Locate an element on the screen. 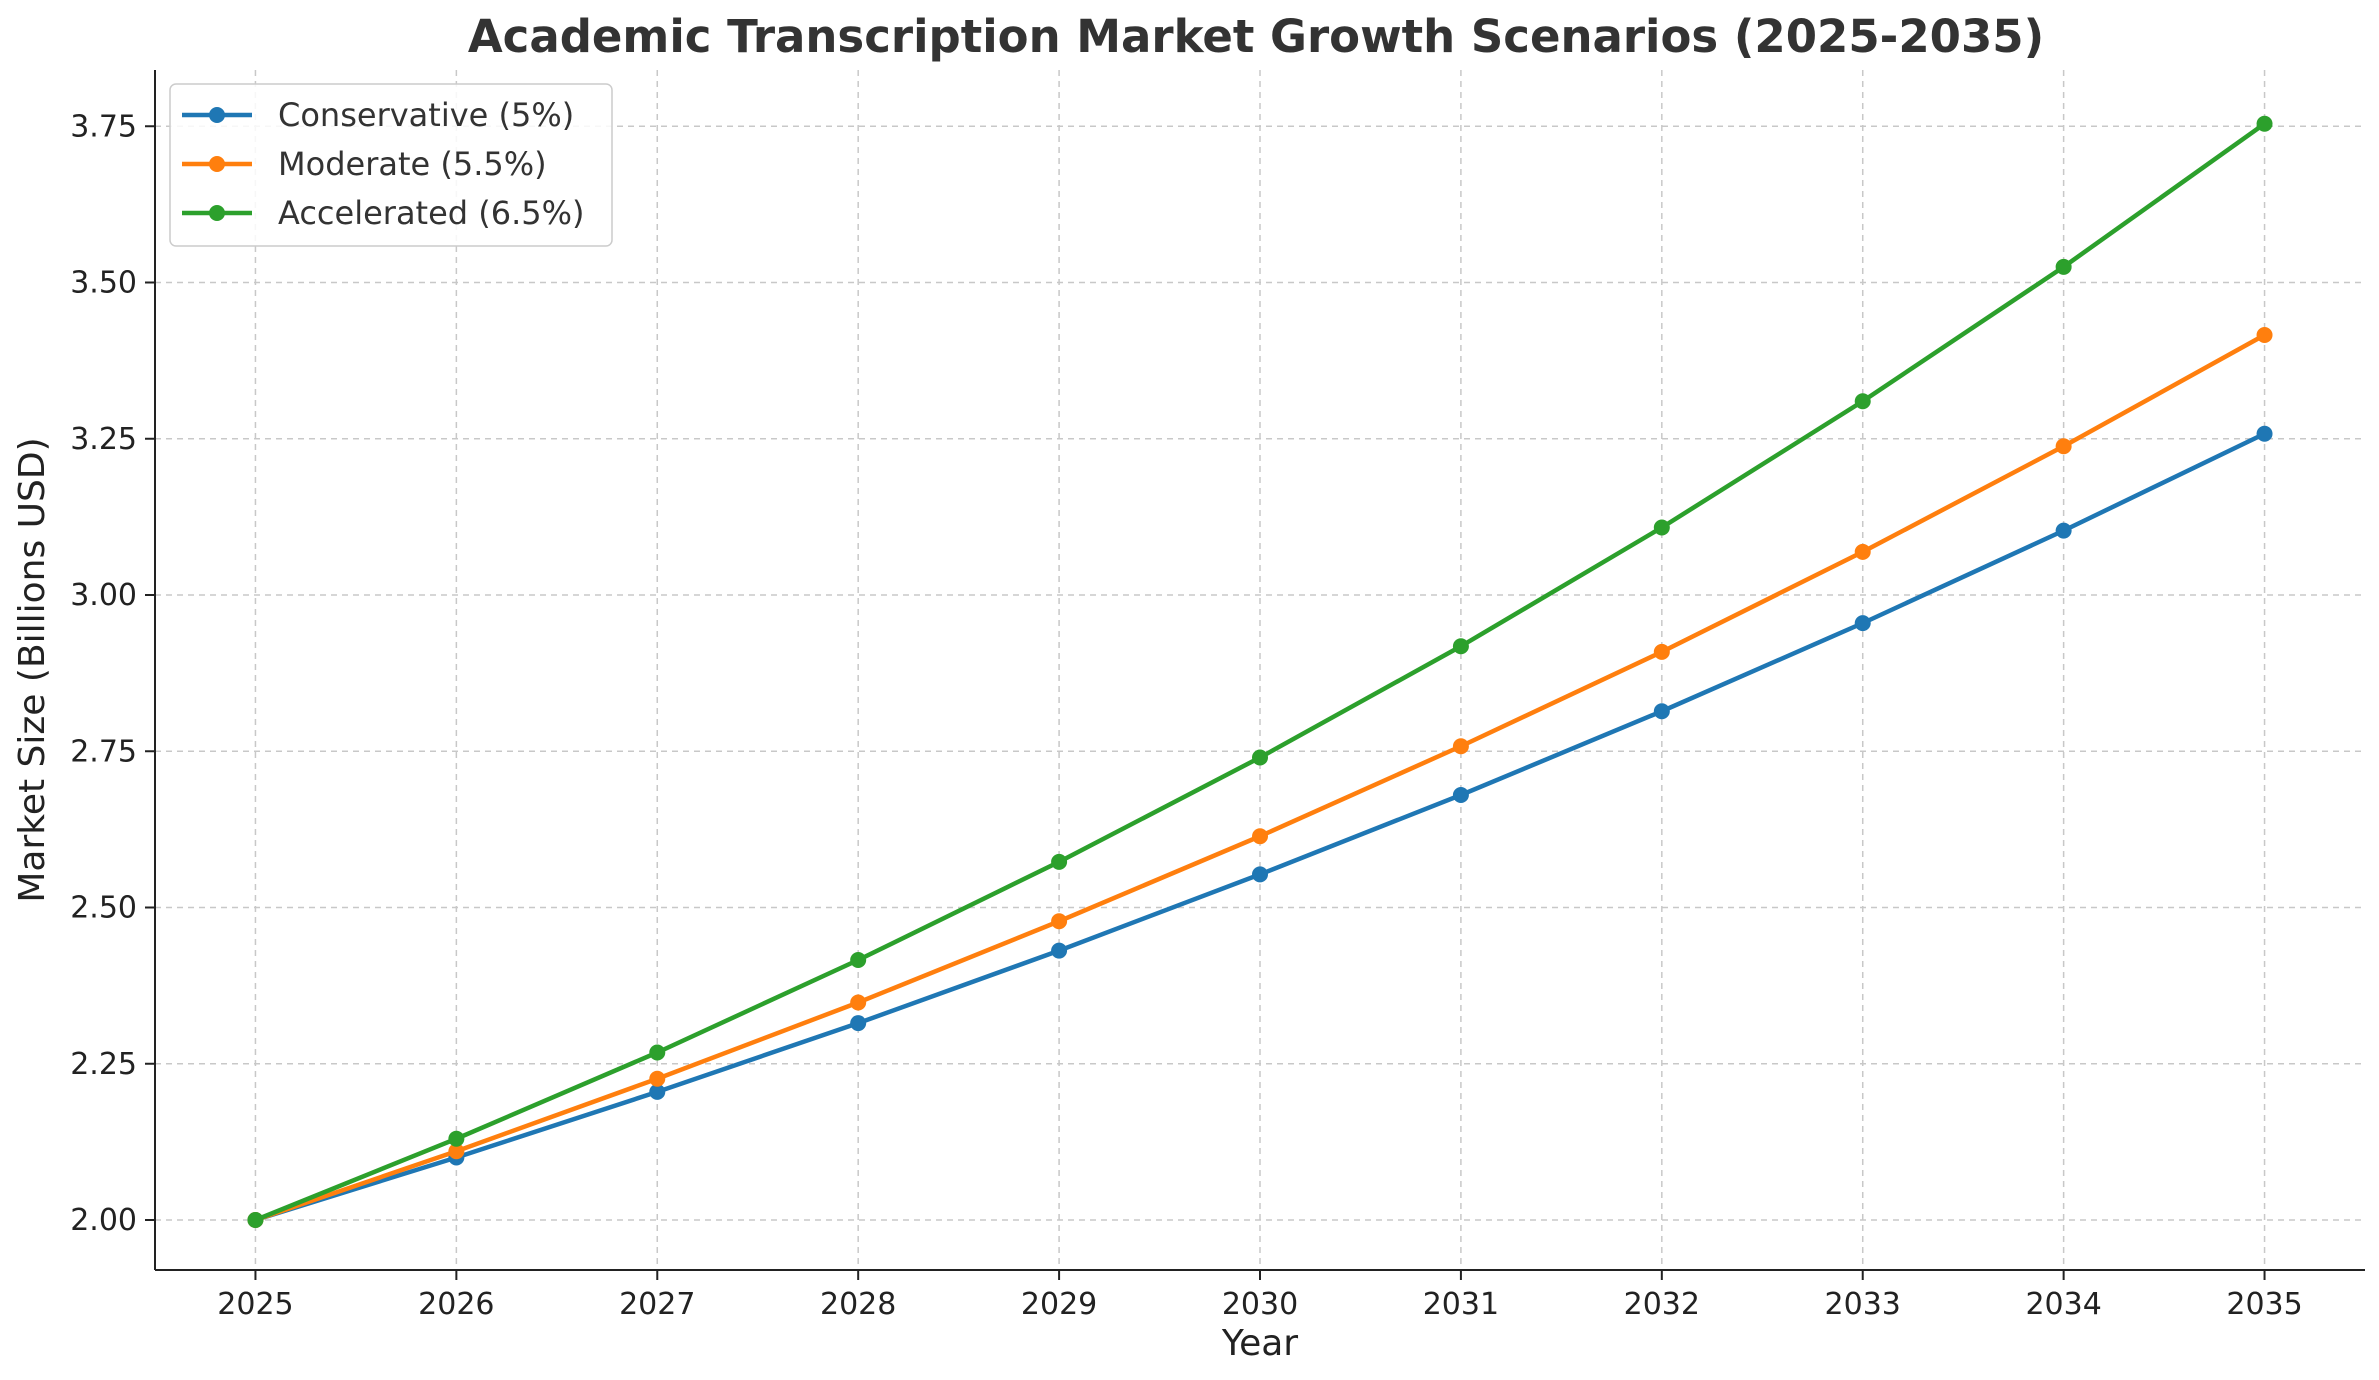 The width and height of the screenshot is (2379, 1380). legend-entry: Accelerated (6.5%) is located at coordinates (383, 213).